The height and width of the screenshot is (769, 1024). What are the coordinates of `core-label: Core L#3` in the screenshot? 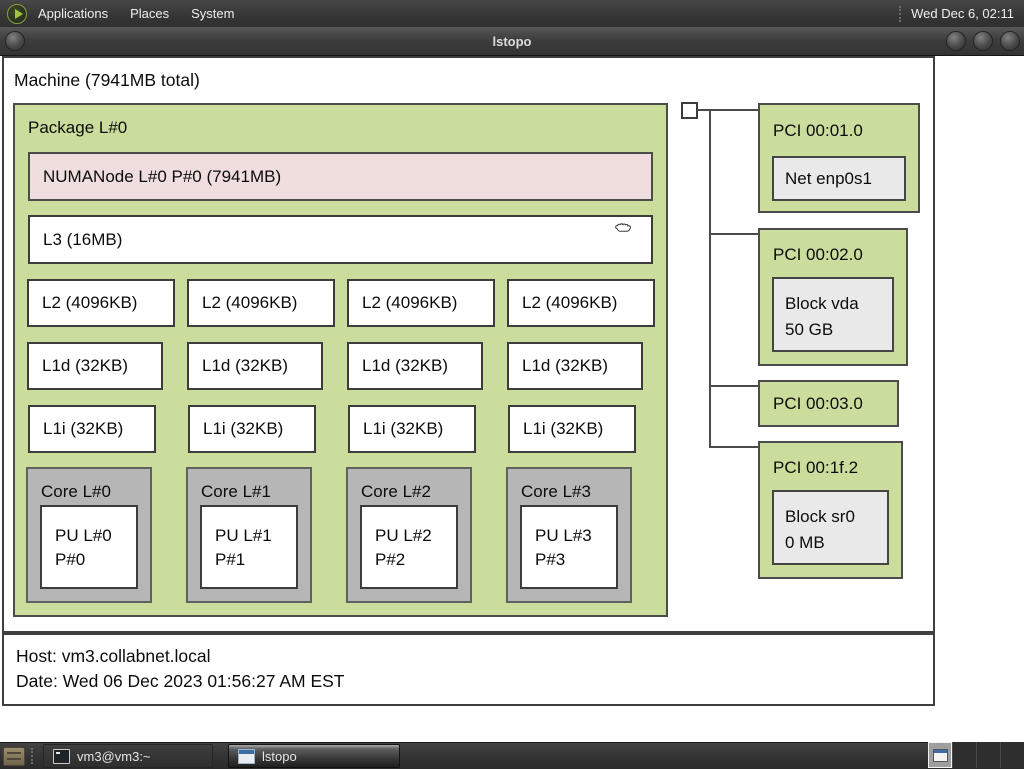 It's located at (556, 491).